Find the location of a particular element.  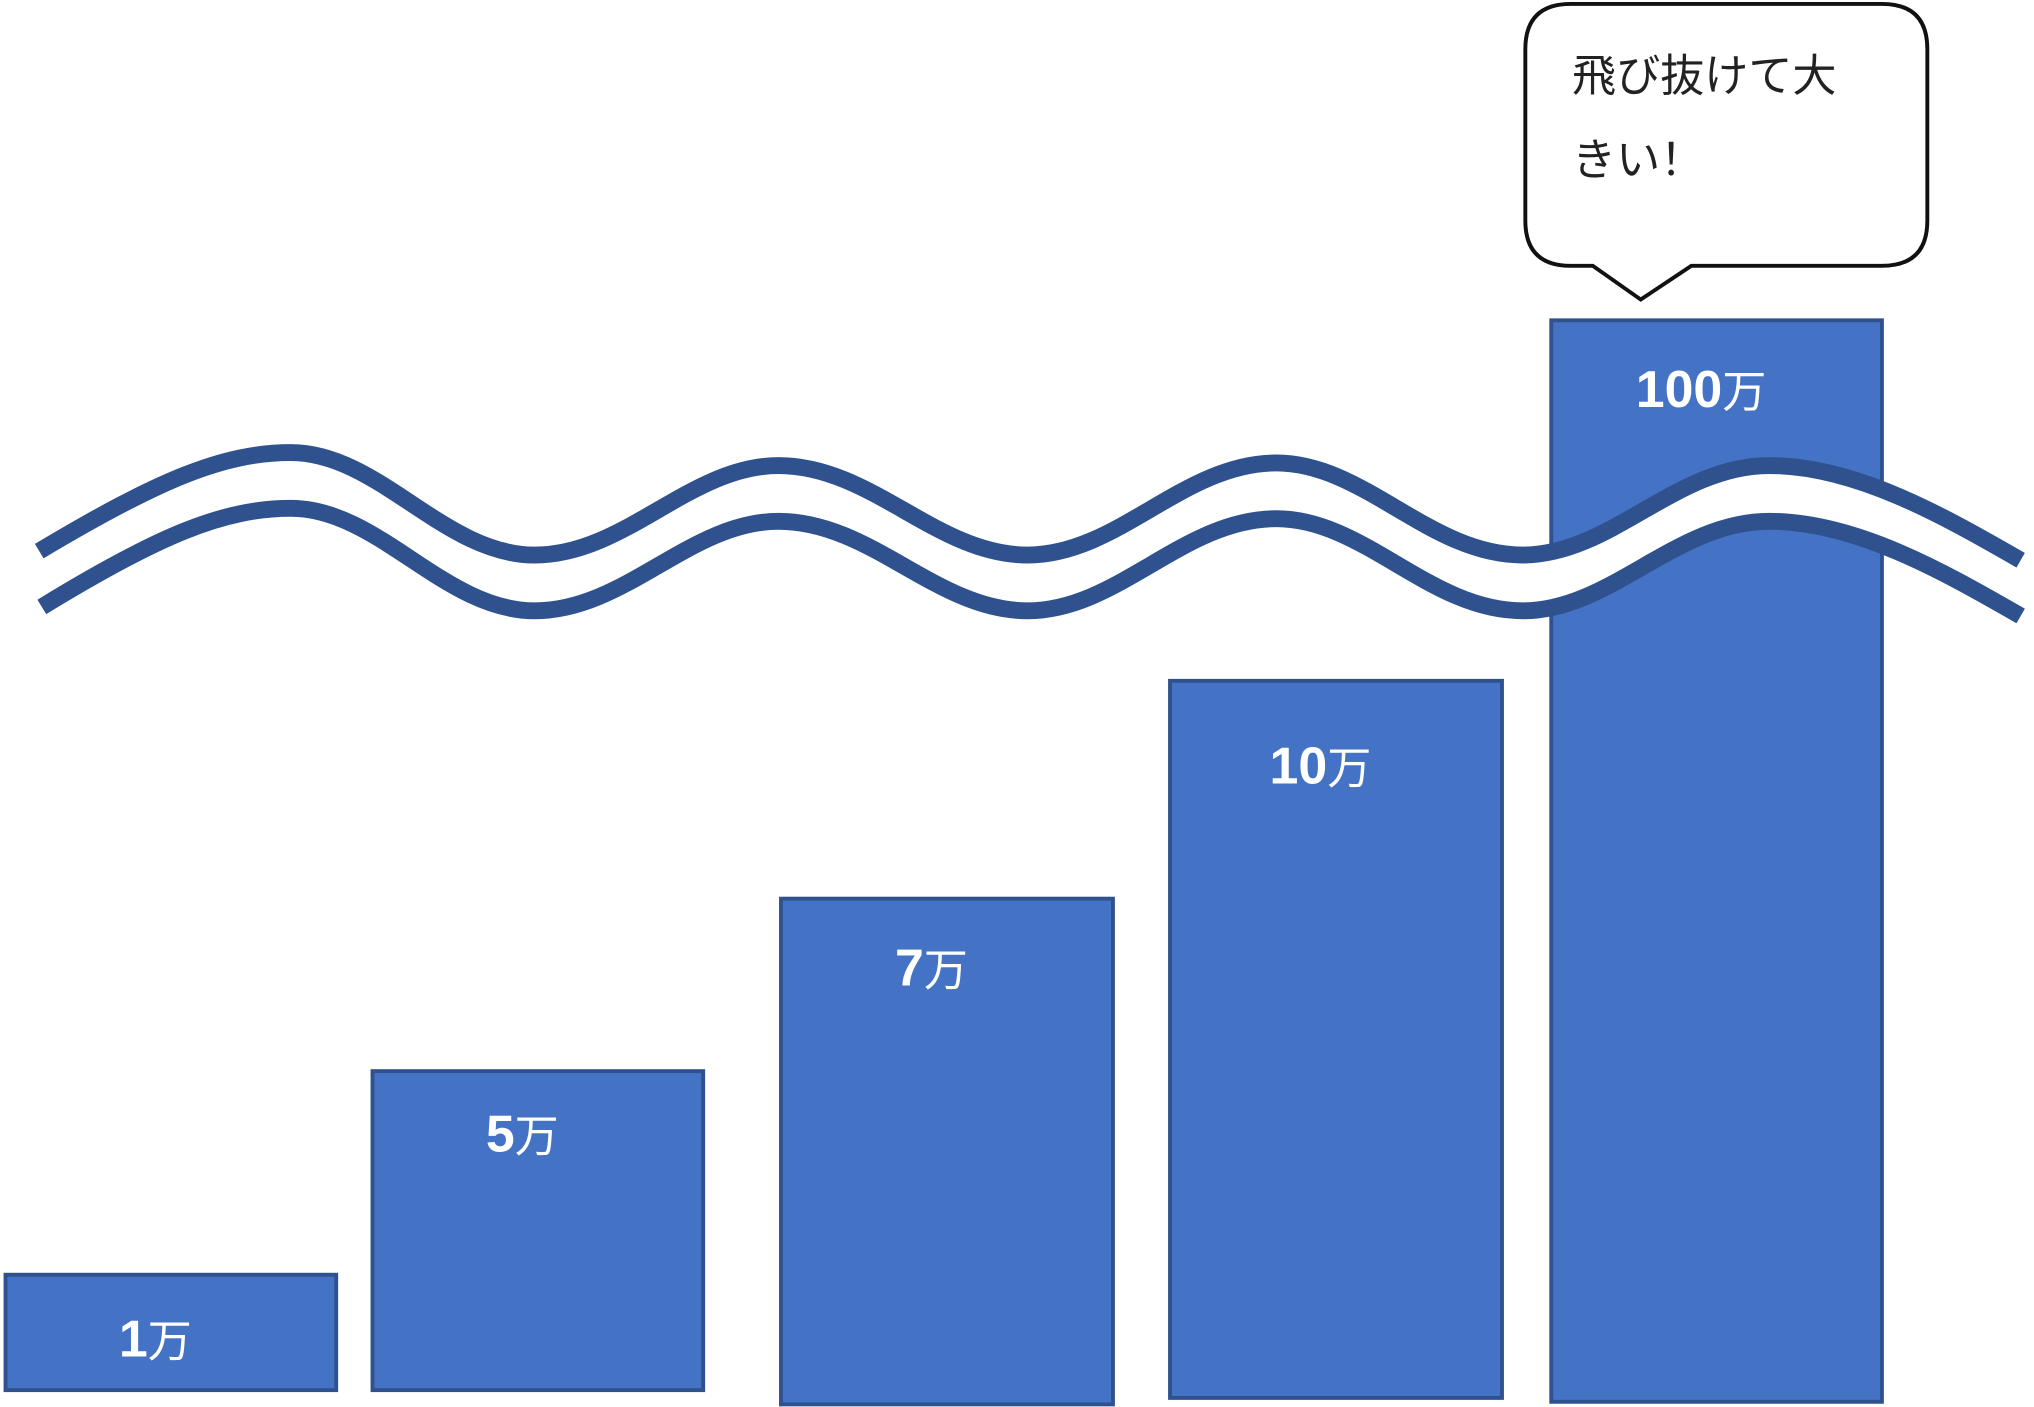

bar-label: 7万 is located at coordinates (931, 968).